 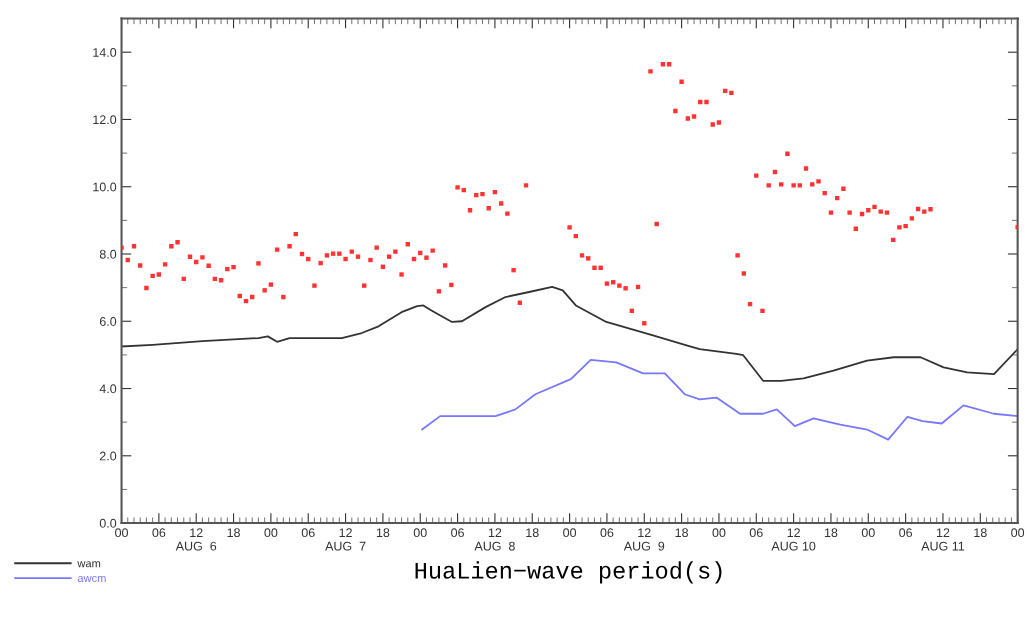 What do you see at coordinates (105, 120) in the screenshot?
I see `y-tick-label: 12.0` at bounding box center [105, 120].